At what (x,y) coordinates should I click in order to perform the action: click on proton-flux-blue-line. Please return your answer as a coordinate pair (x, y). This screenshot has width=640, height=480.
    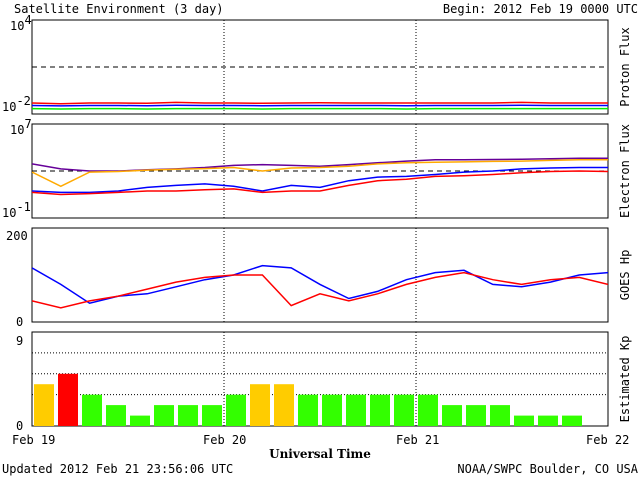
    Looking at the image, I should click on (320, 105).